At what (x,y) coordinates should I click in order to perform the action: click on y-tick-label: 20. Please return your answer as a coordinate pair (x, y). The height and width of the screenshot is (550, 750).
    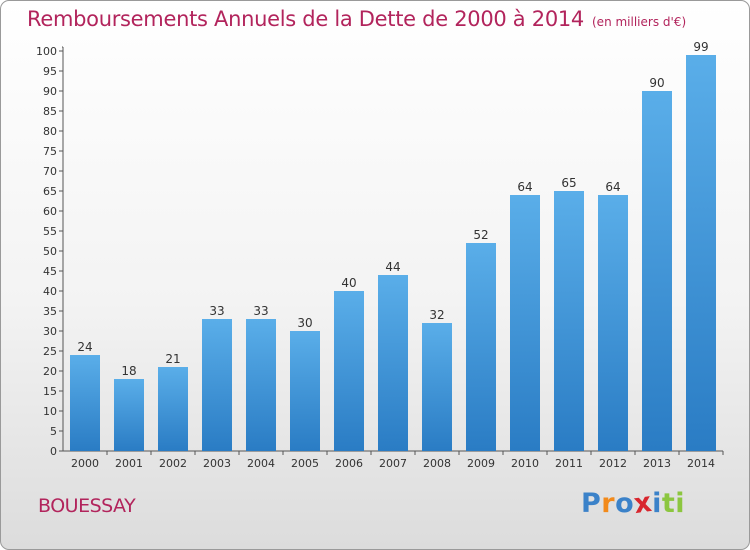
    Looking at the image, I should click on (50, 371).